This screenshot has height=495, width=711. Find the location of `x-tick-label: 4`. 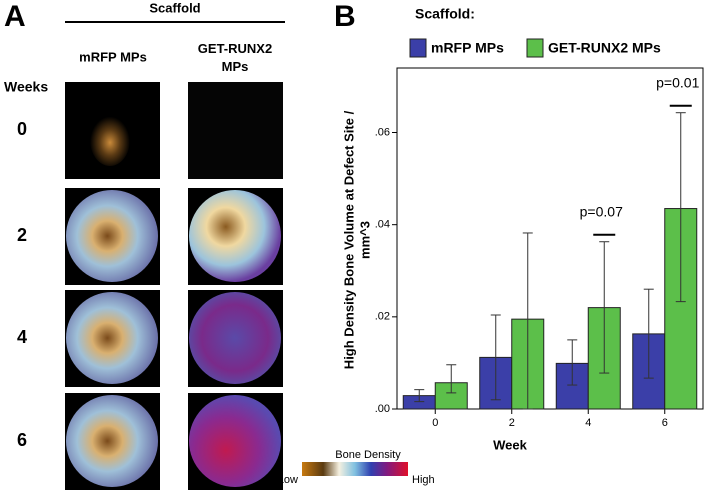

x-tick-label: 4 is located at coordinates (588, 423).